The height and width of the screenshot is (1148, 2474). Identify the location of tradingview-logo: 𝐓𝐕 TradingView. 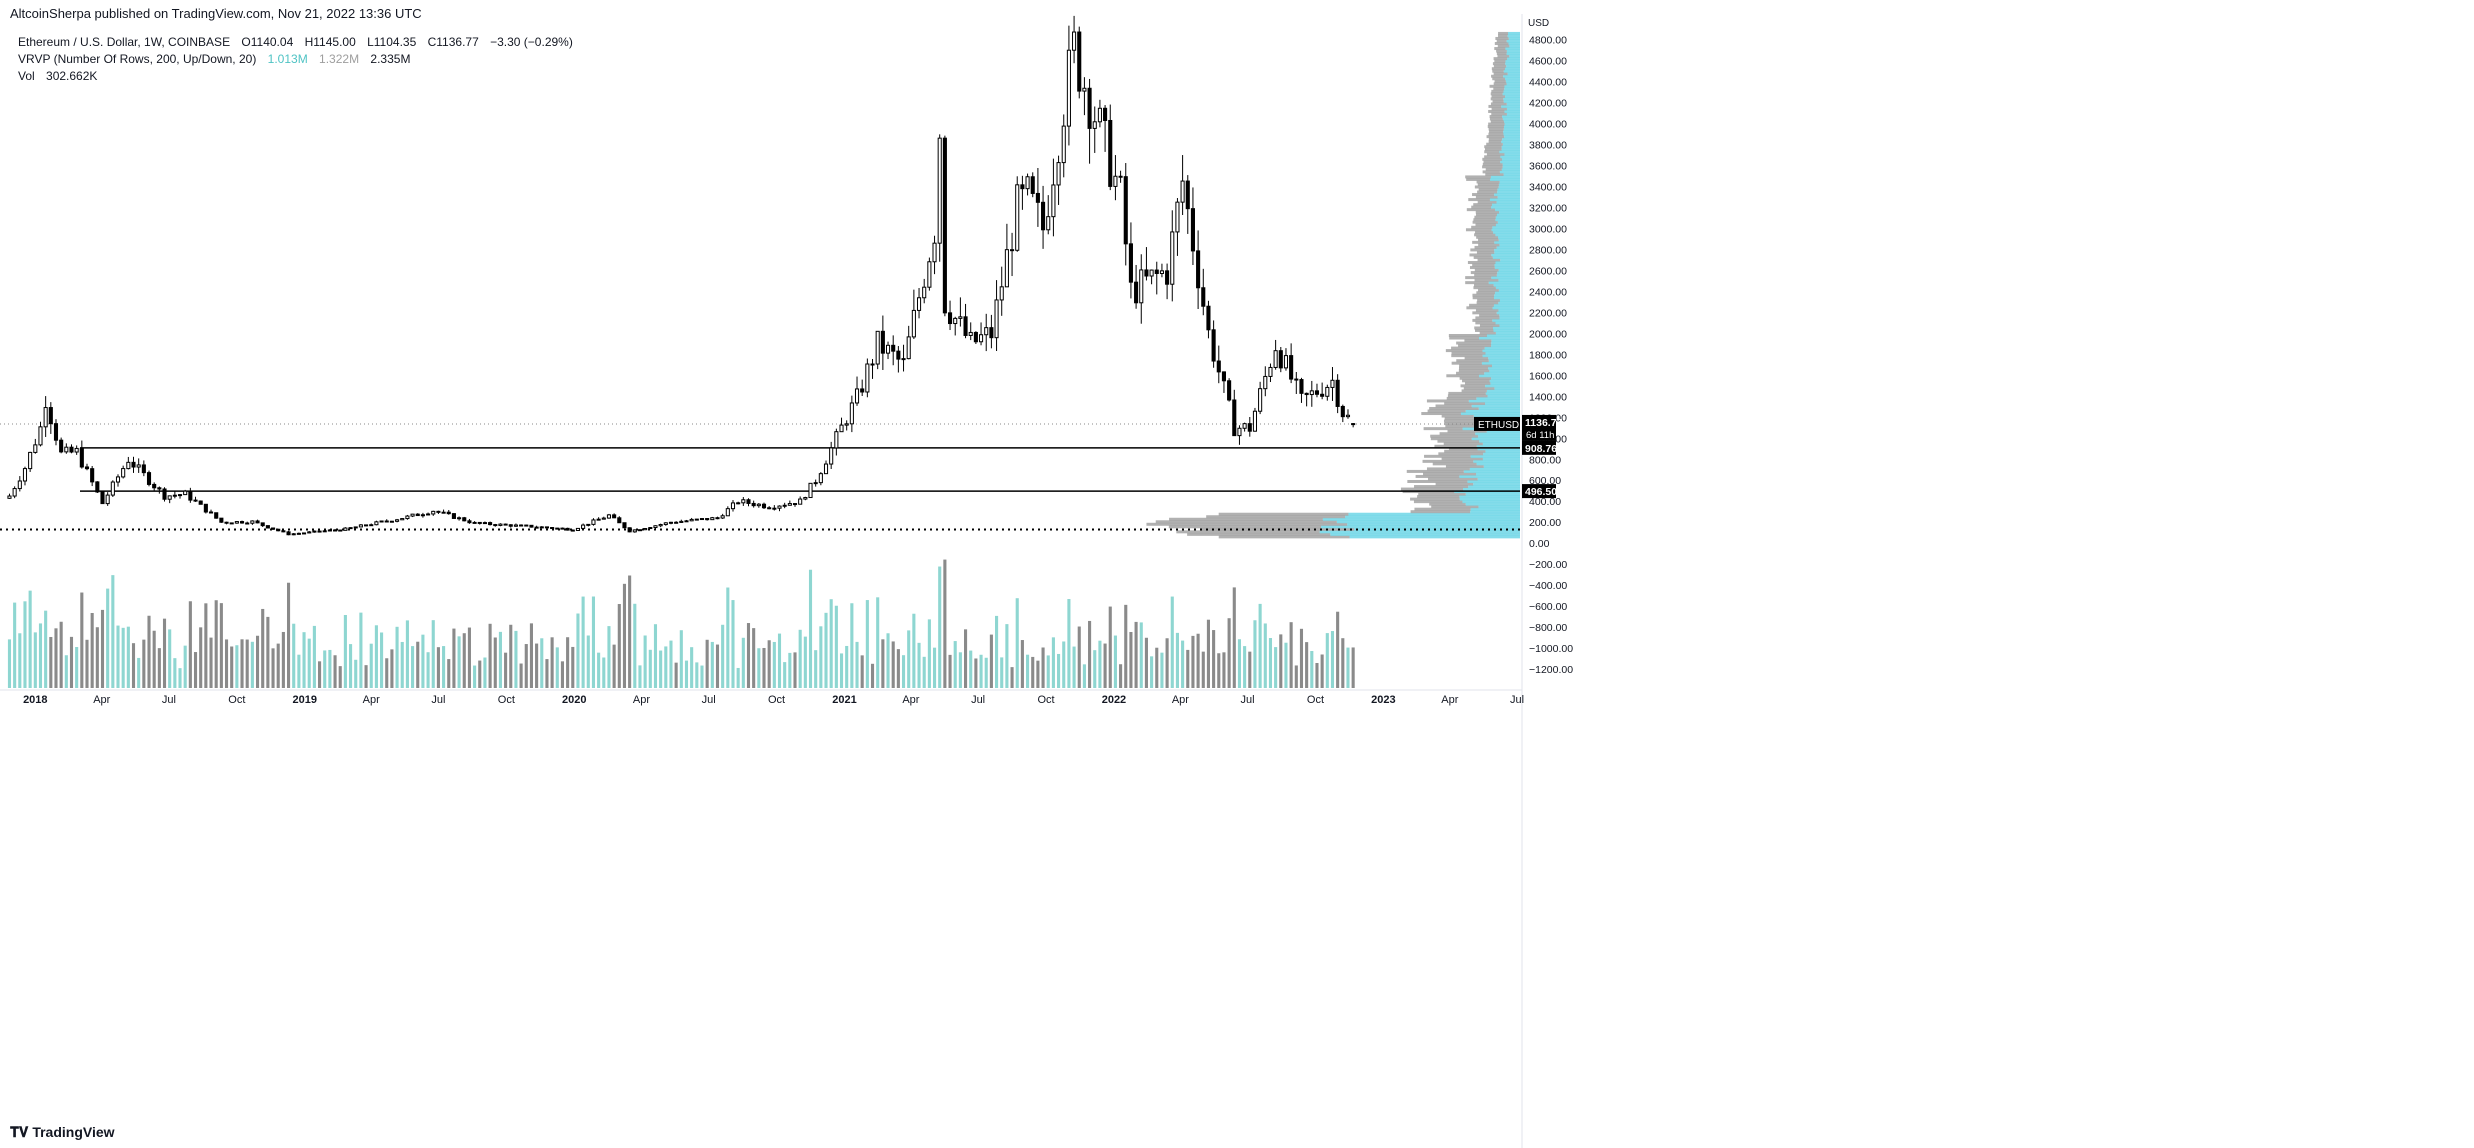
(62, 1132).